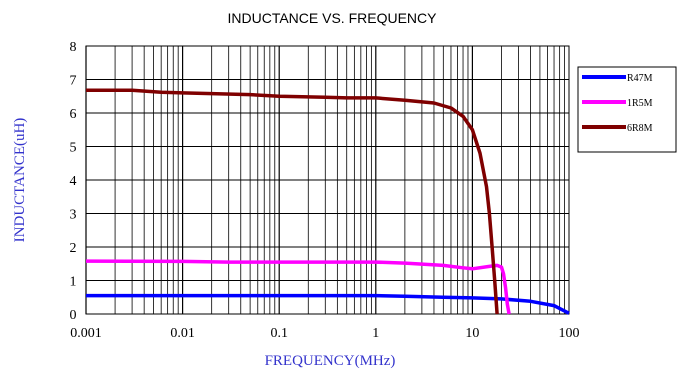 Image resolution: width=680 pixels, height=378 pixels. I want to click on chart-title: INDUCTANCE VS. FREQUENCY, so click(333, 18).